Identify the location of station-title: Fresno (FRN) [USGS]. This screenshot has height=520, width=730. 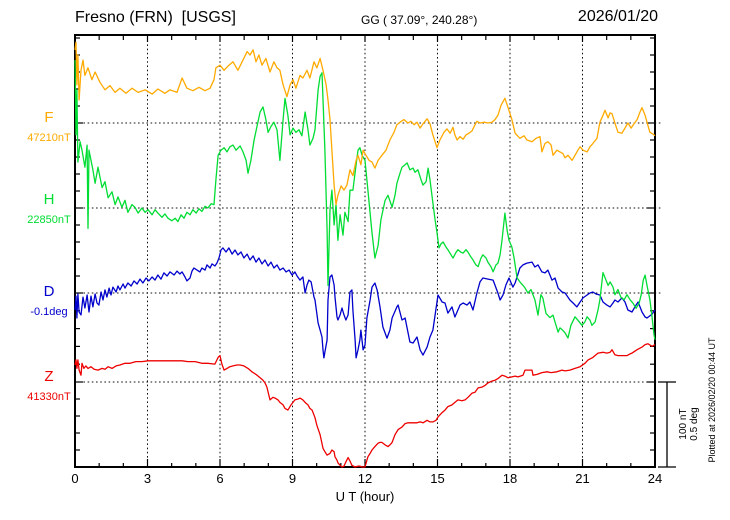
(155, 17).